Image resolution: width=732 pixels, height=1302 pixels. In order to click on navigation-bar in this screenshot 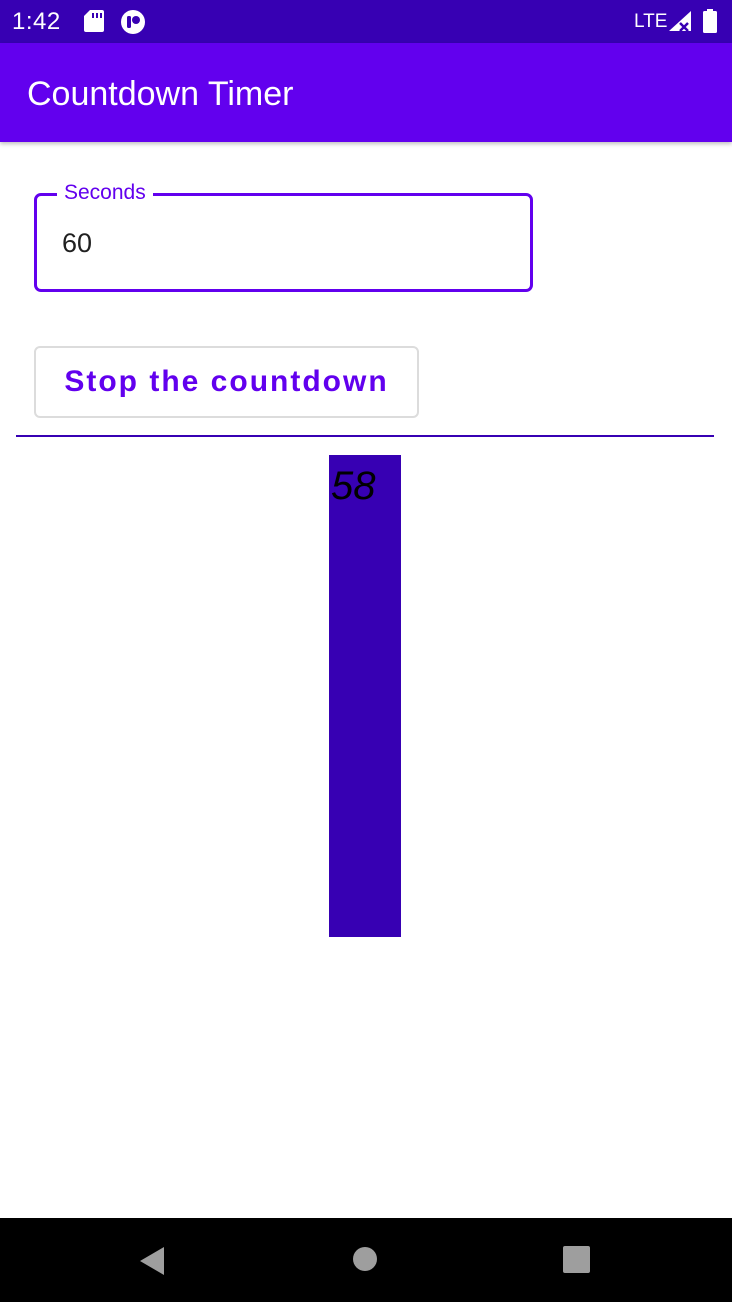, I will do `click(366, 1260)`.